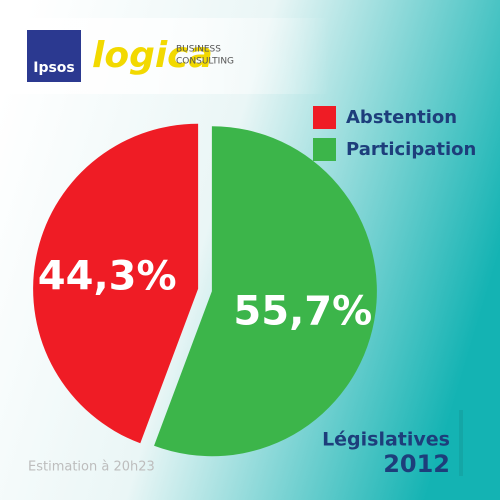 The height and width of the screenshot is (500, 500). What do you see at coordinates (411, 149) in the screenshot?
I see `legend-label: Participation` at bounding box center [411, 149].